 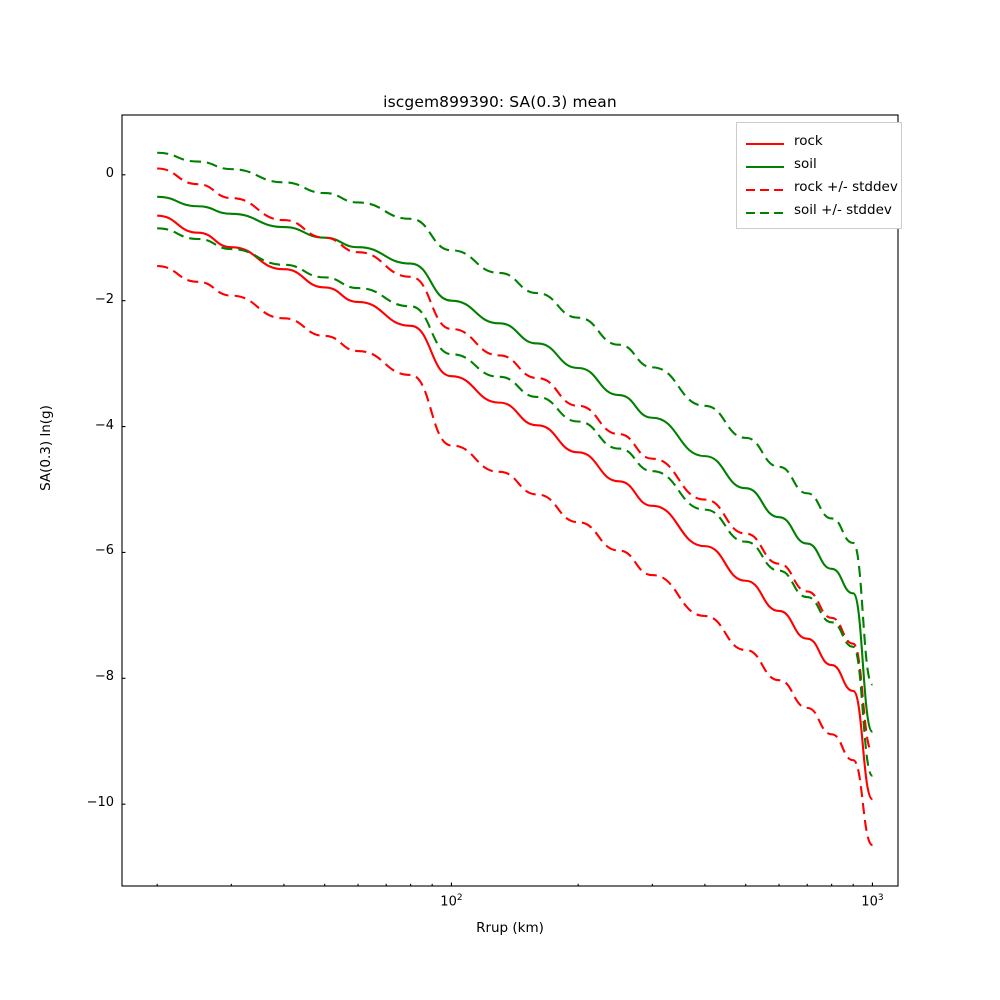 I want to click on legend-label: soil +/- stddev, so click(x=843, y=209).